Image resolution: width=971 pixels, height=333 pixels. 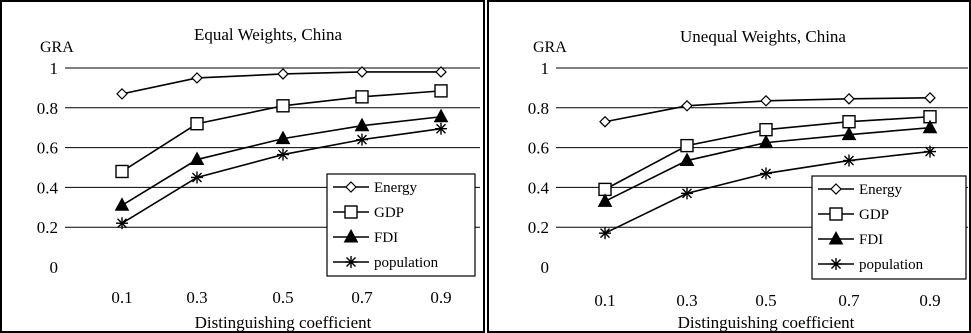 I want to click on left-chart-title: Equal Weights, China, so click(x=268, y=34).